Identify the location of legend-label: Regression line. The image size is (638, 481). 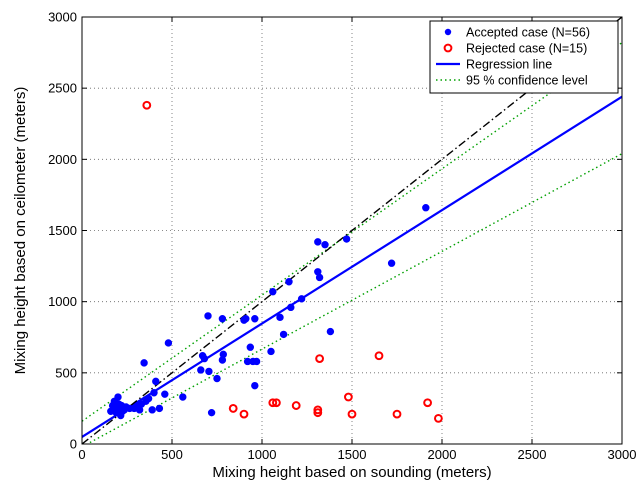
(509, 65).